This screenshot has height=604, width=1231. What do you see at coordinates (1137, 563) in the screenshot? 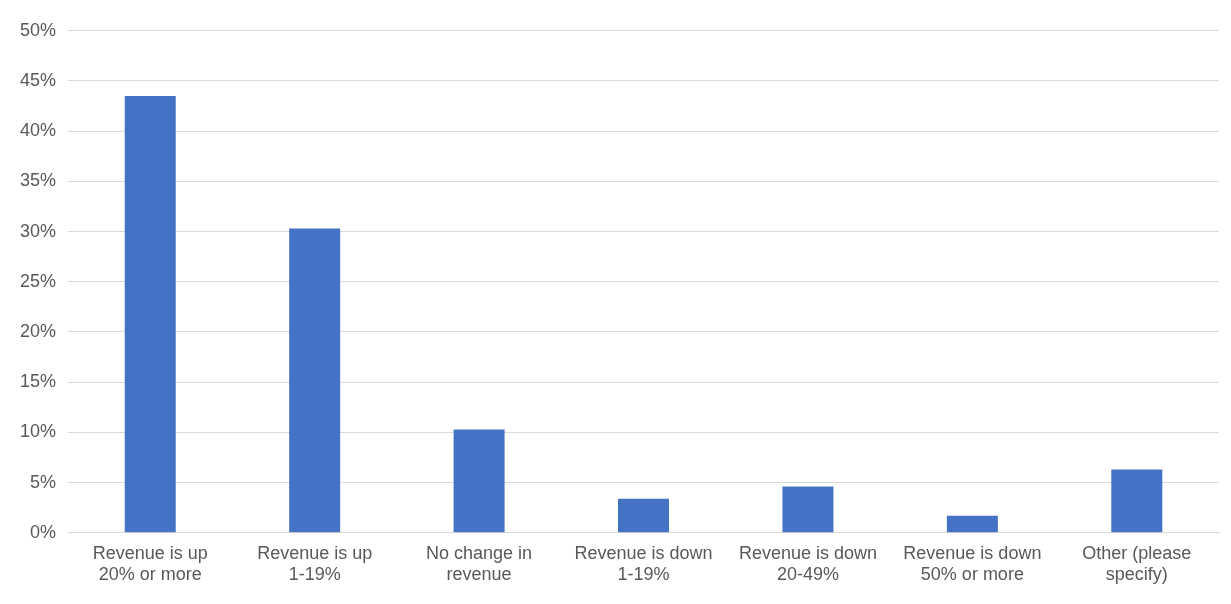
I see `x-tick-label: Other (please specify)` at bounding box center [1137, 563].